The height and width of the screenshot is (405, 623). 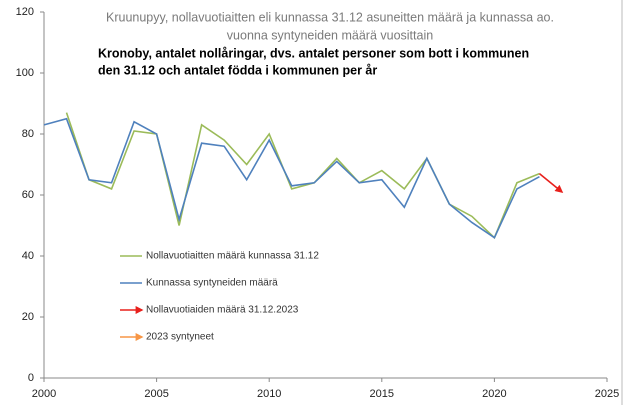 I want to click on legend-label: Nollavuotiaitten määrä kunnassa 31.12, so click(x=232, y=256).